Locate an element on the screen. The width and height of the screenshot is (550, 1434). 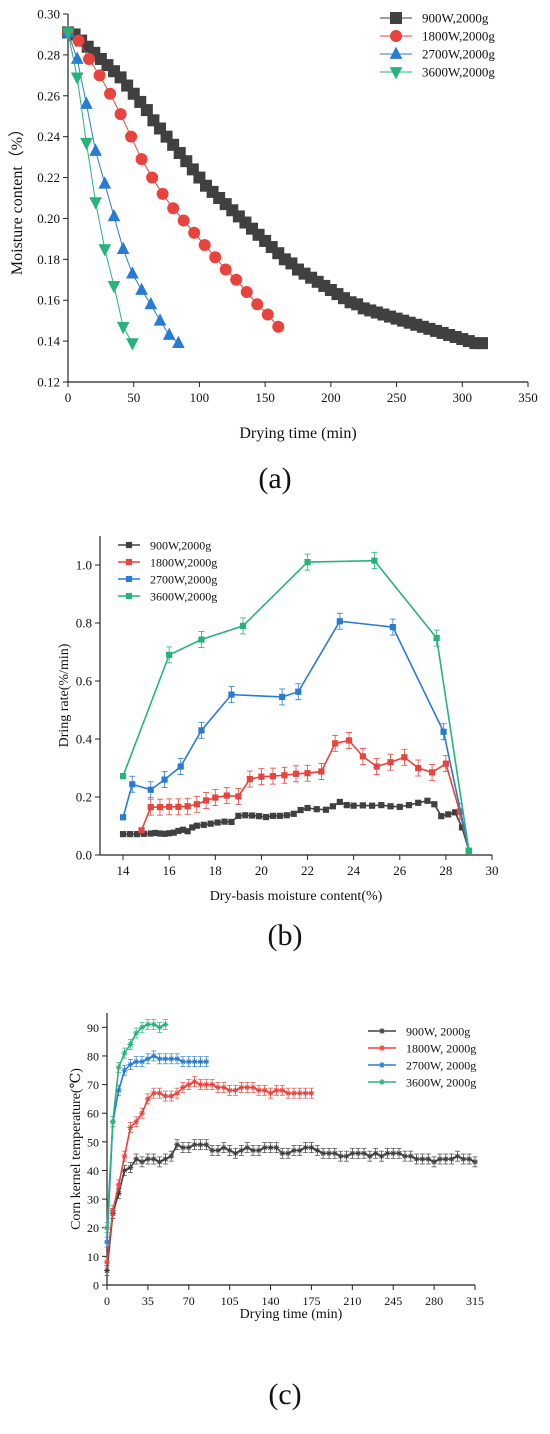
series-900w-2000g is located at coordinates (291, 1208).